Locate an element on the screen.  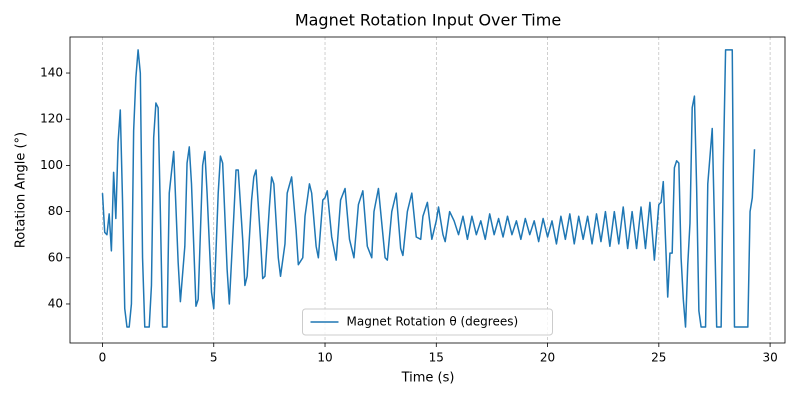
x-tick-label: 10 is located at coordinates (324, 358).